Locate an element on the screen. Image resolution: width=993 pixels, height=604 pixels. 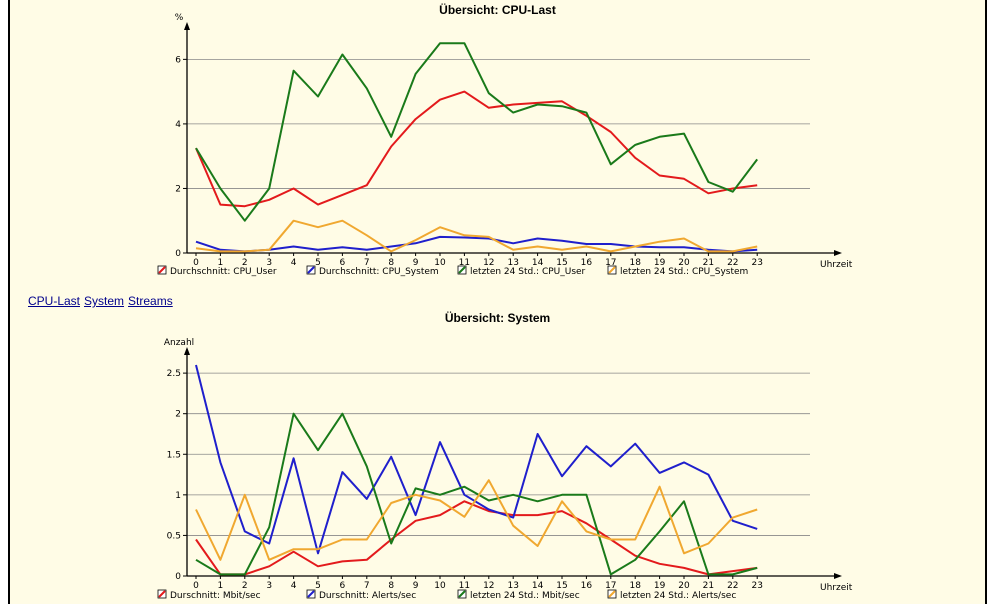
legend-label: Durschnitt: Mbit/sec is located at coordinates (215, 596).